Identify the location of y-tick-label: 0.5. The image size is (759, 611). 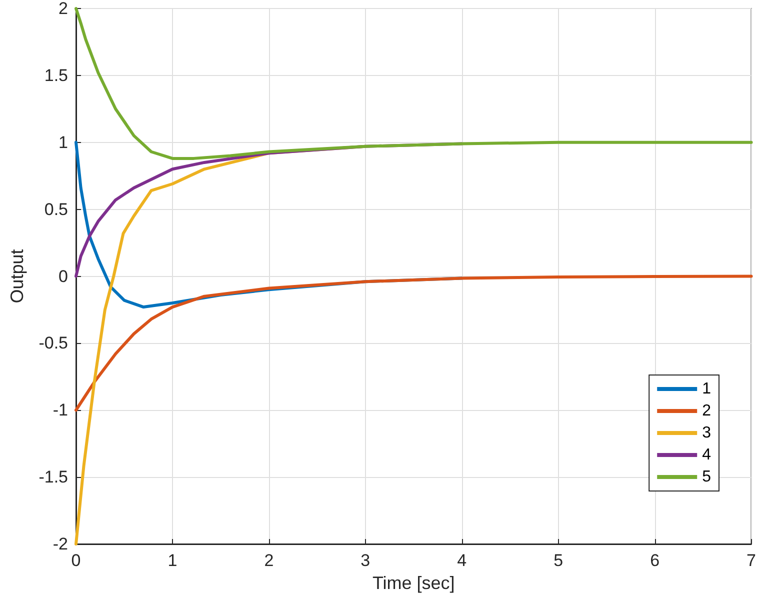
(56, 209).